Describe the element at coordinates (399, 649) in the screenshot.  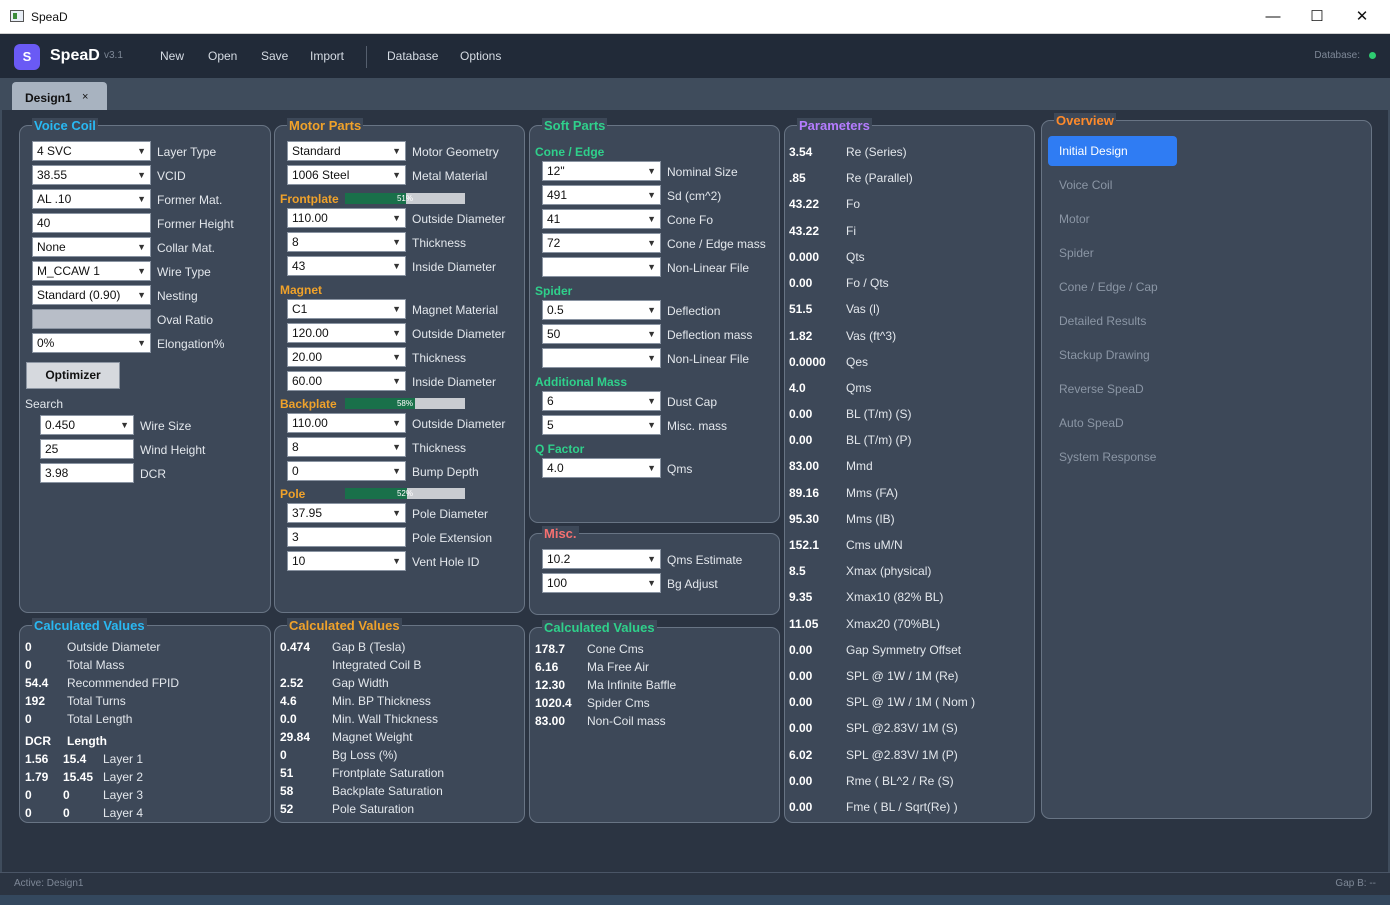
I see `calculated-row: 0.474 Gap B (Tesla)` at that location.